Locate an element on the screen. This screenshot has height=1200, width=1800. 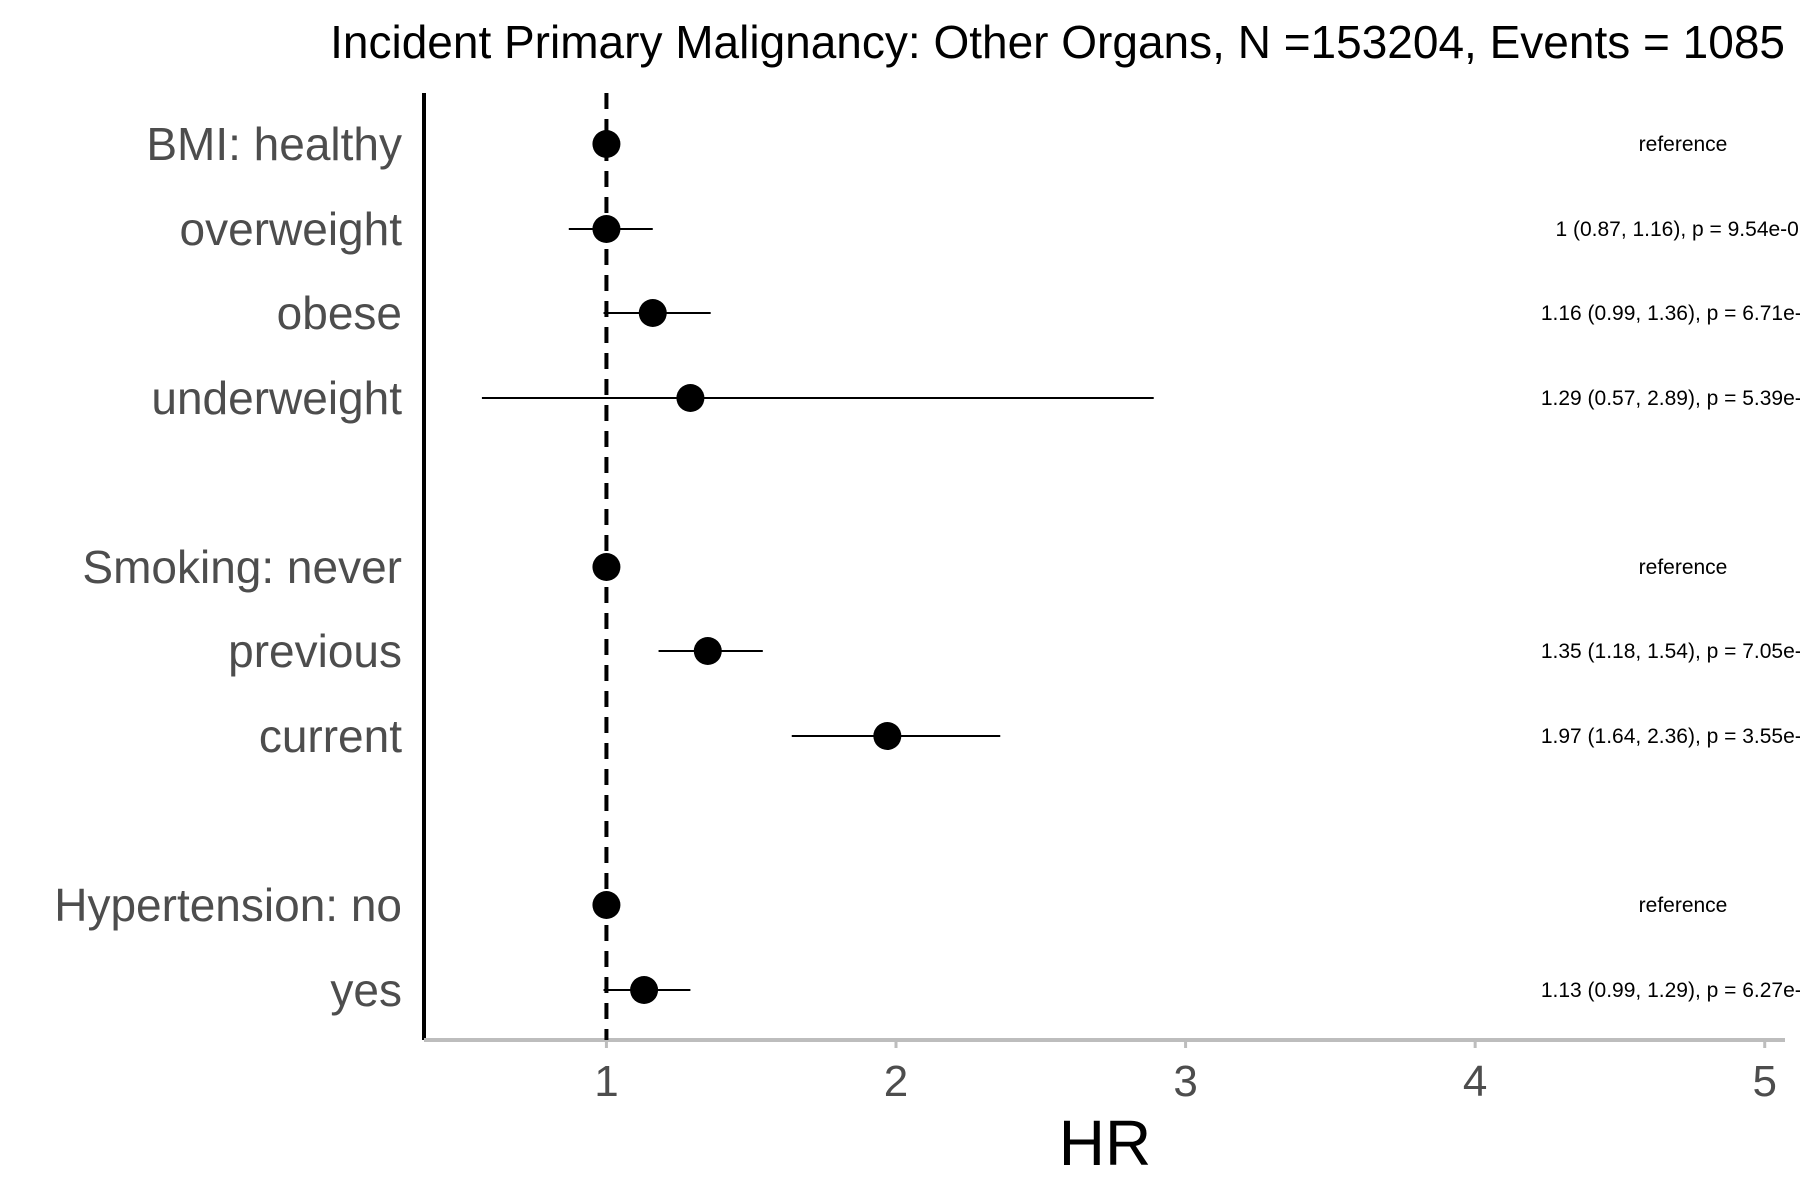
x-tick-label: 5 is located at coordinates (1764, 1081).